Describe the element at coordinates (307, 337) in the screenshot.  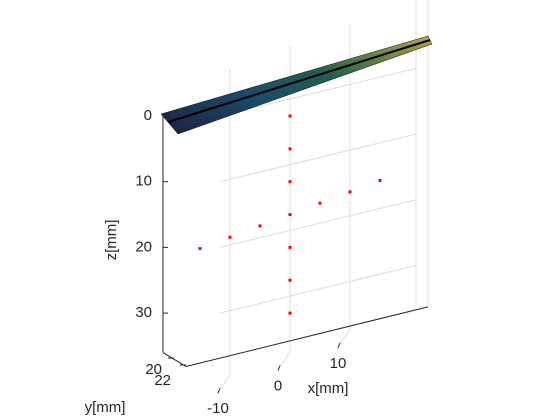
I see `x-axis` at that location.